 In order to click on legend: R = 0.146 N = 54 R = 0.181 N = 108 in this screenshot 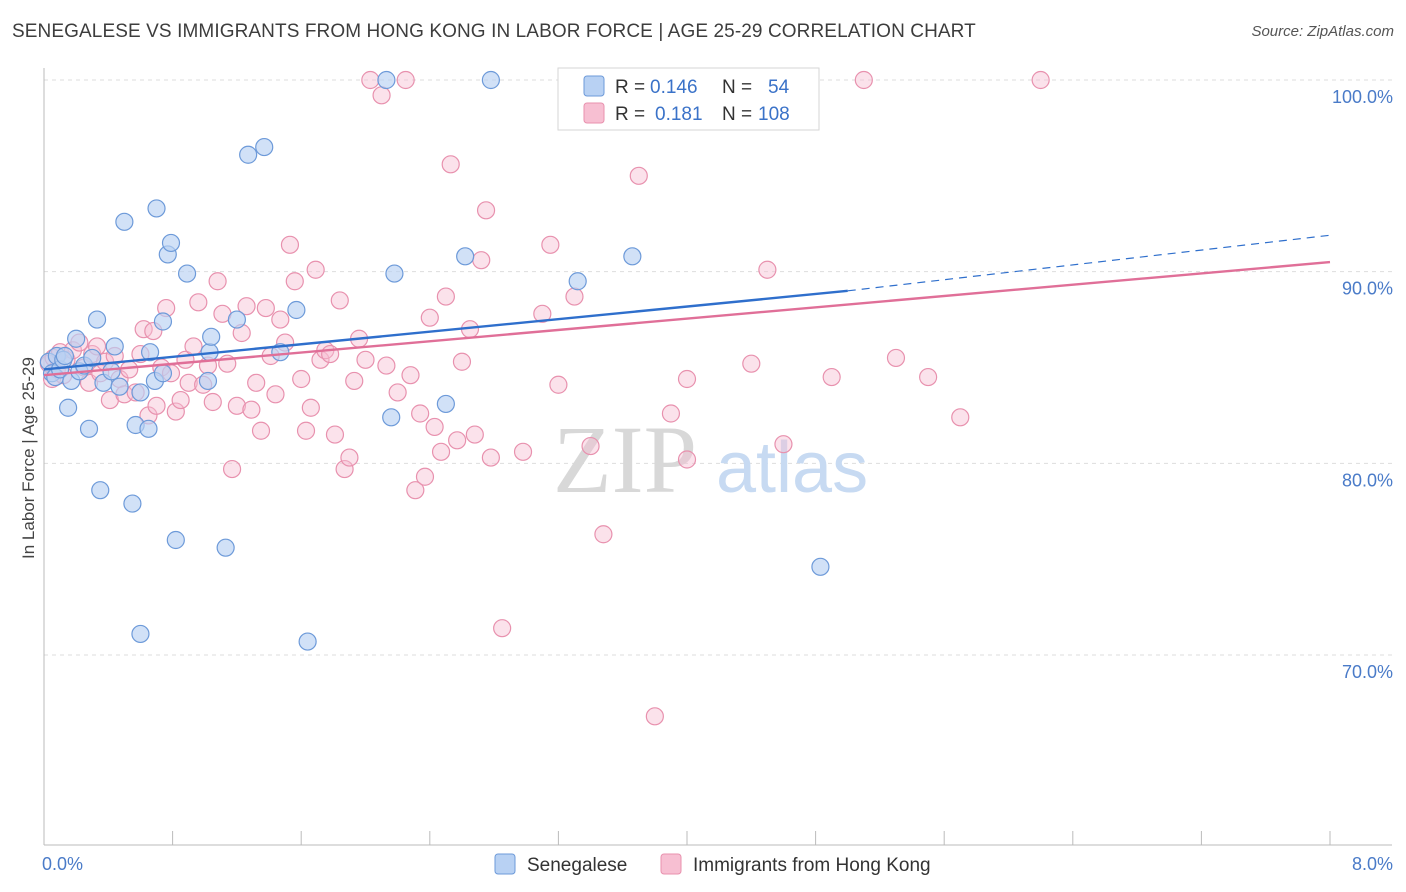, I will do `click(688, 99)`.